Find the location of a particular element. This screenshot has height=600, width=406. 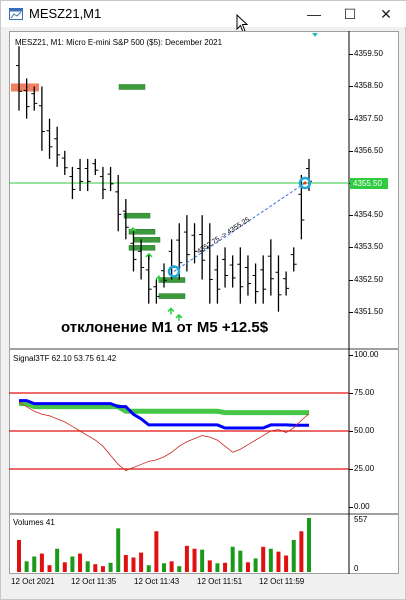

current-price-tag: 4355.50 is located at coordinates (369, 183).